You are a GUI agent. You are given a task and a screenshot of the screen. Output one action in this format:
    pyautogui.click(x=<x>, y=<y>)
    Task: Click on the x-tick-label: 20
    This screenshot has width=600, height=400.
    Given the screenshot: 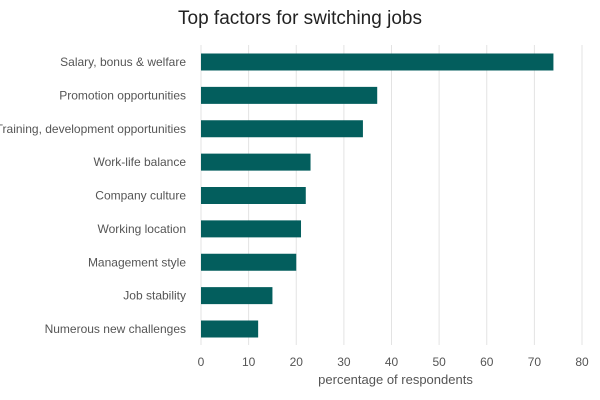 What is the action you would take?
    pyautogui.click(x=297, y=362)
    